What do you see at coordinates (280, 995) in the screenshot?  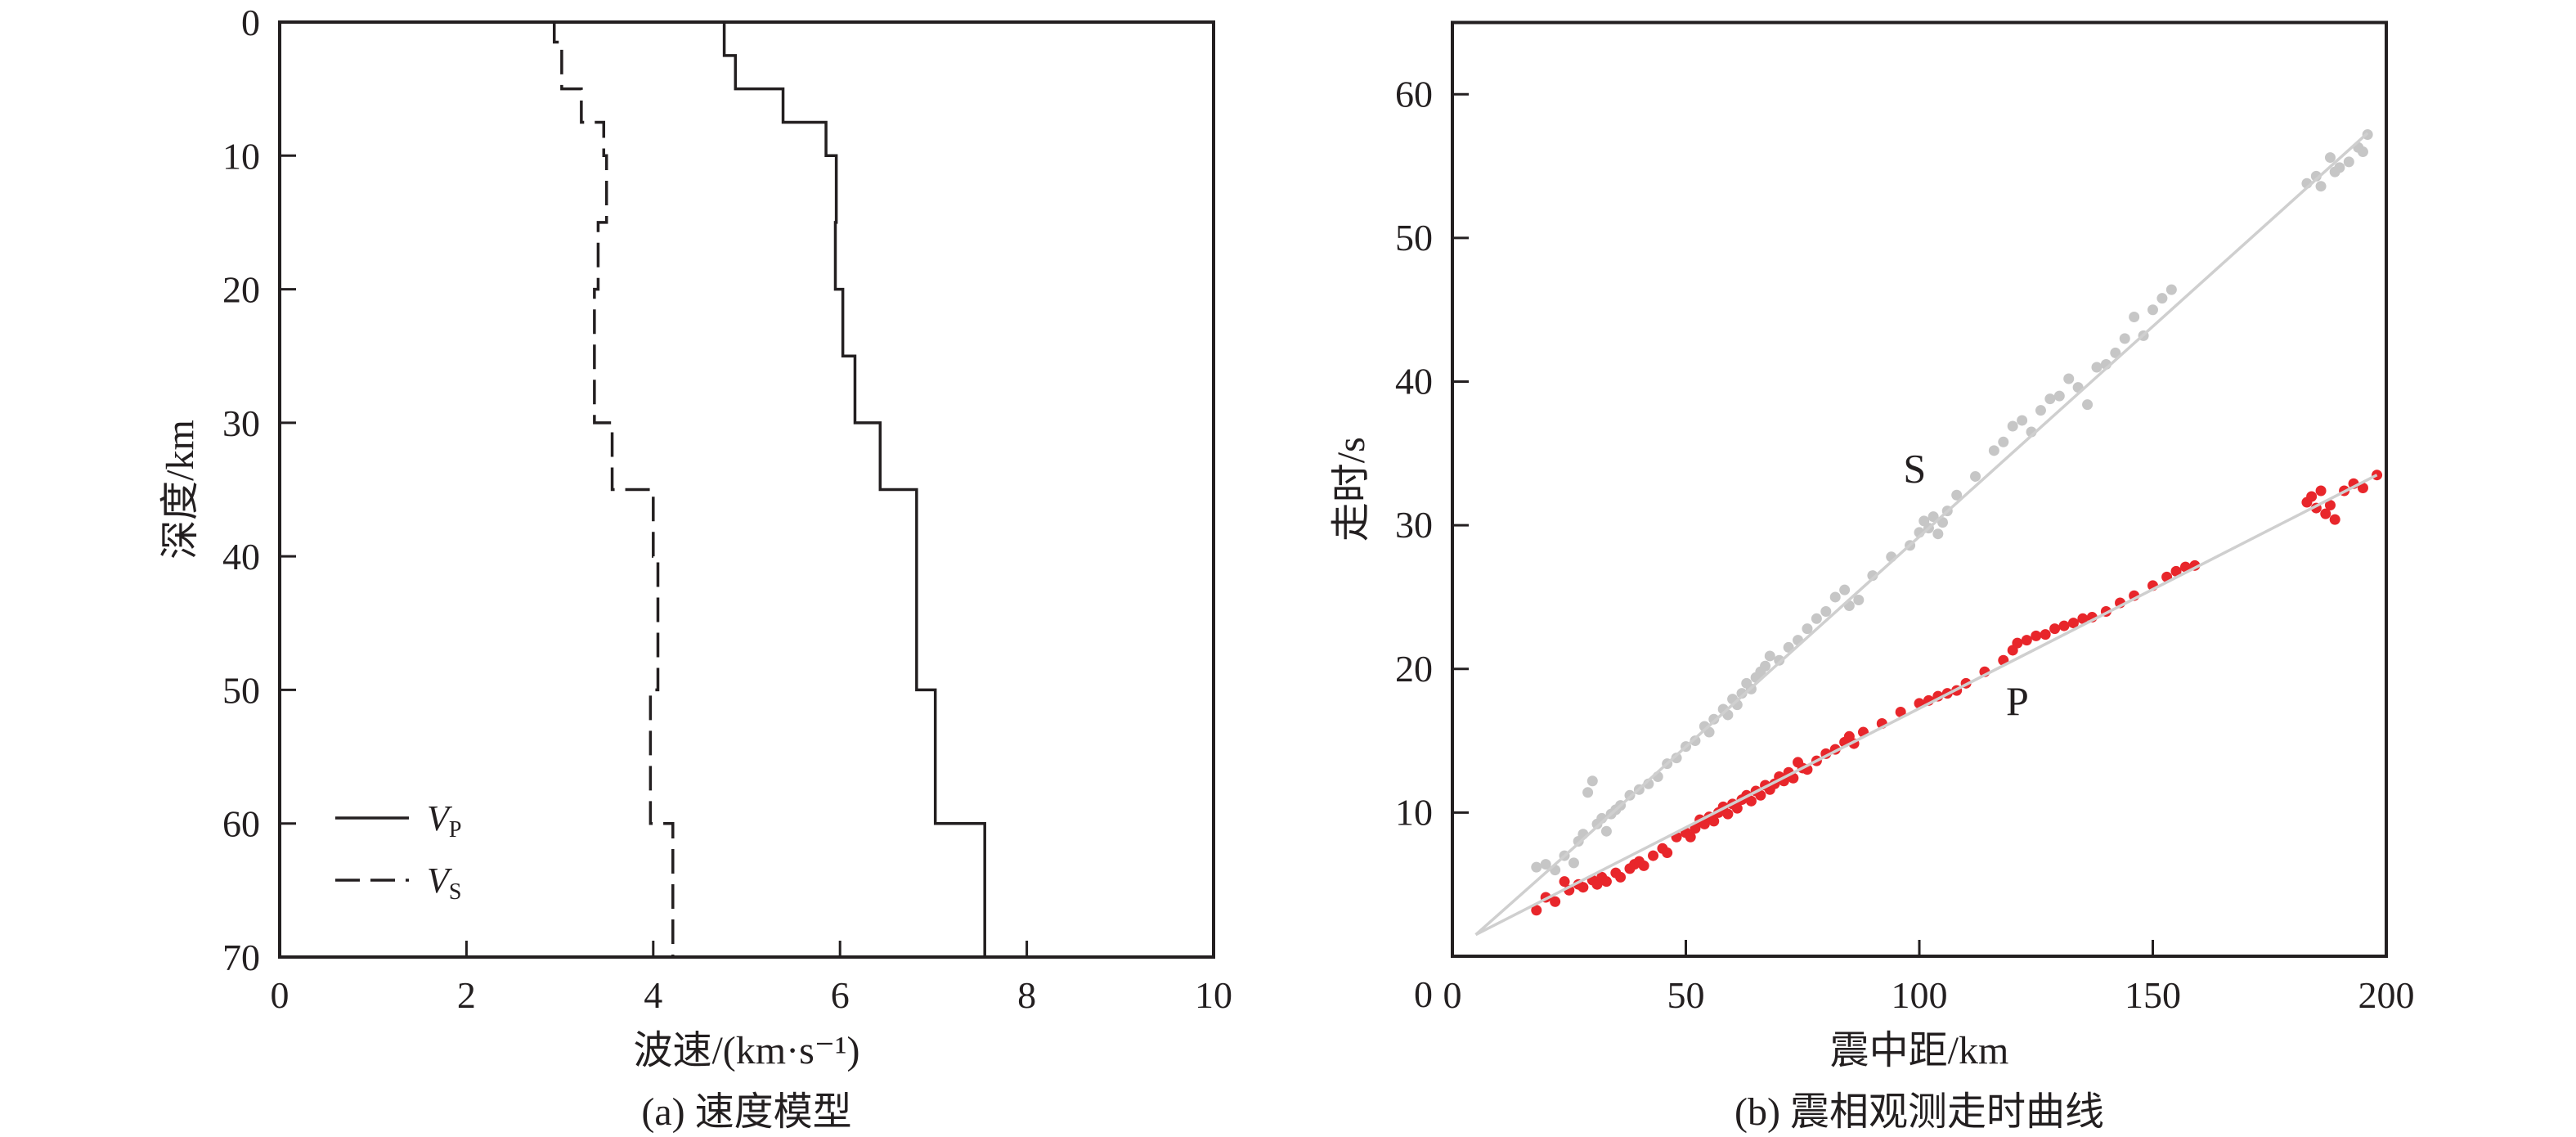 I see `x-tick-label: 0` at bounding box center [280, 995].